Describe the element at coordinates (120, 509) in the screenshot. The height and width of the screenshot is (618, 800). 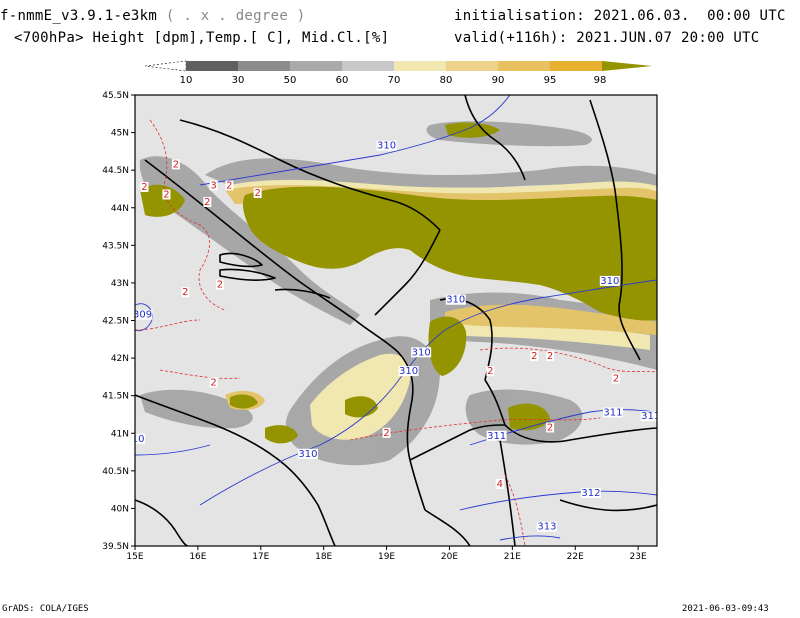
I see `lat-tick-label: 40N` at that location.